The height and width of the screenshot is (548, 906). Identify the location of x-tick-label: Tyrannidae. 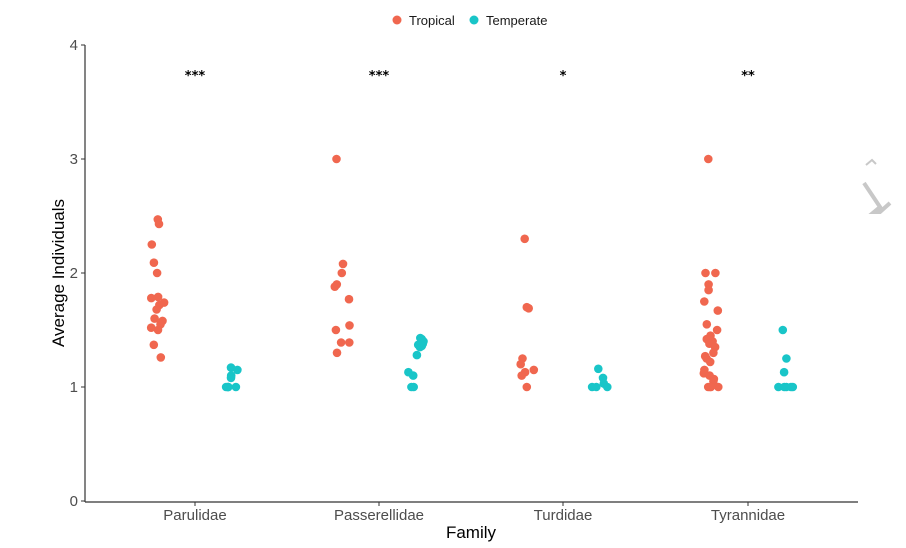
(748, 515).